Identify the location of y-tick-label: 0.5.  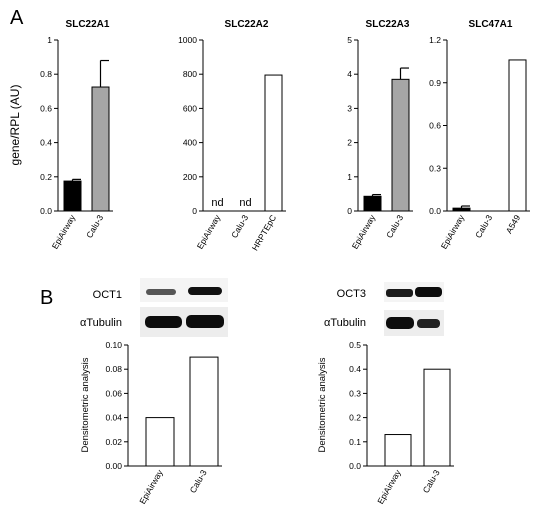
(355, 345).